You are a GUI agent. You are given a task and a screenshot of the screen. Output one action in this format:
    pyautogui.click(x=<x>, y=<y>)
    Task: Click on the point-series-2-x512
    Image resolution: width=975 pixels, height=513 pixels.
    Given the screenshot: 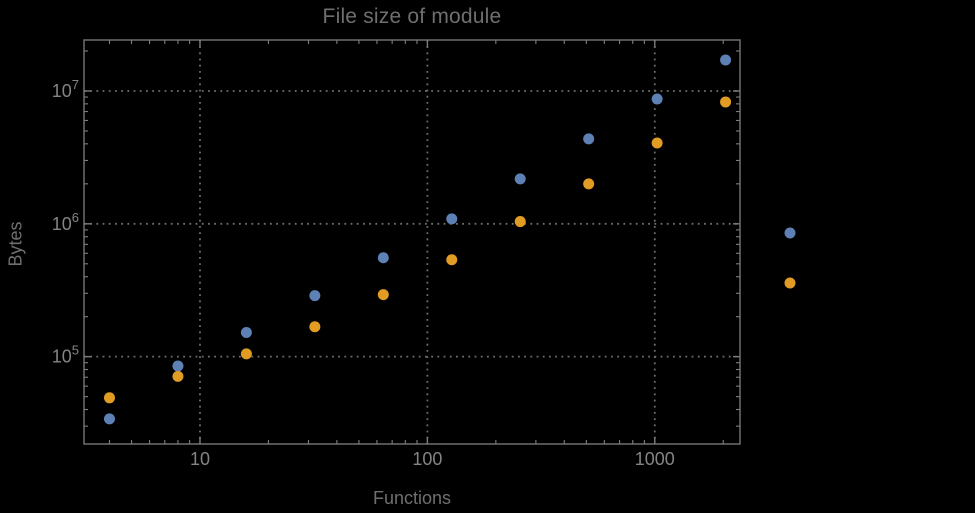 What is the action you would take?
    pyautogui.click(x=589, y=184)
    